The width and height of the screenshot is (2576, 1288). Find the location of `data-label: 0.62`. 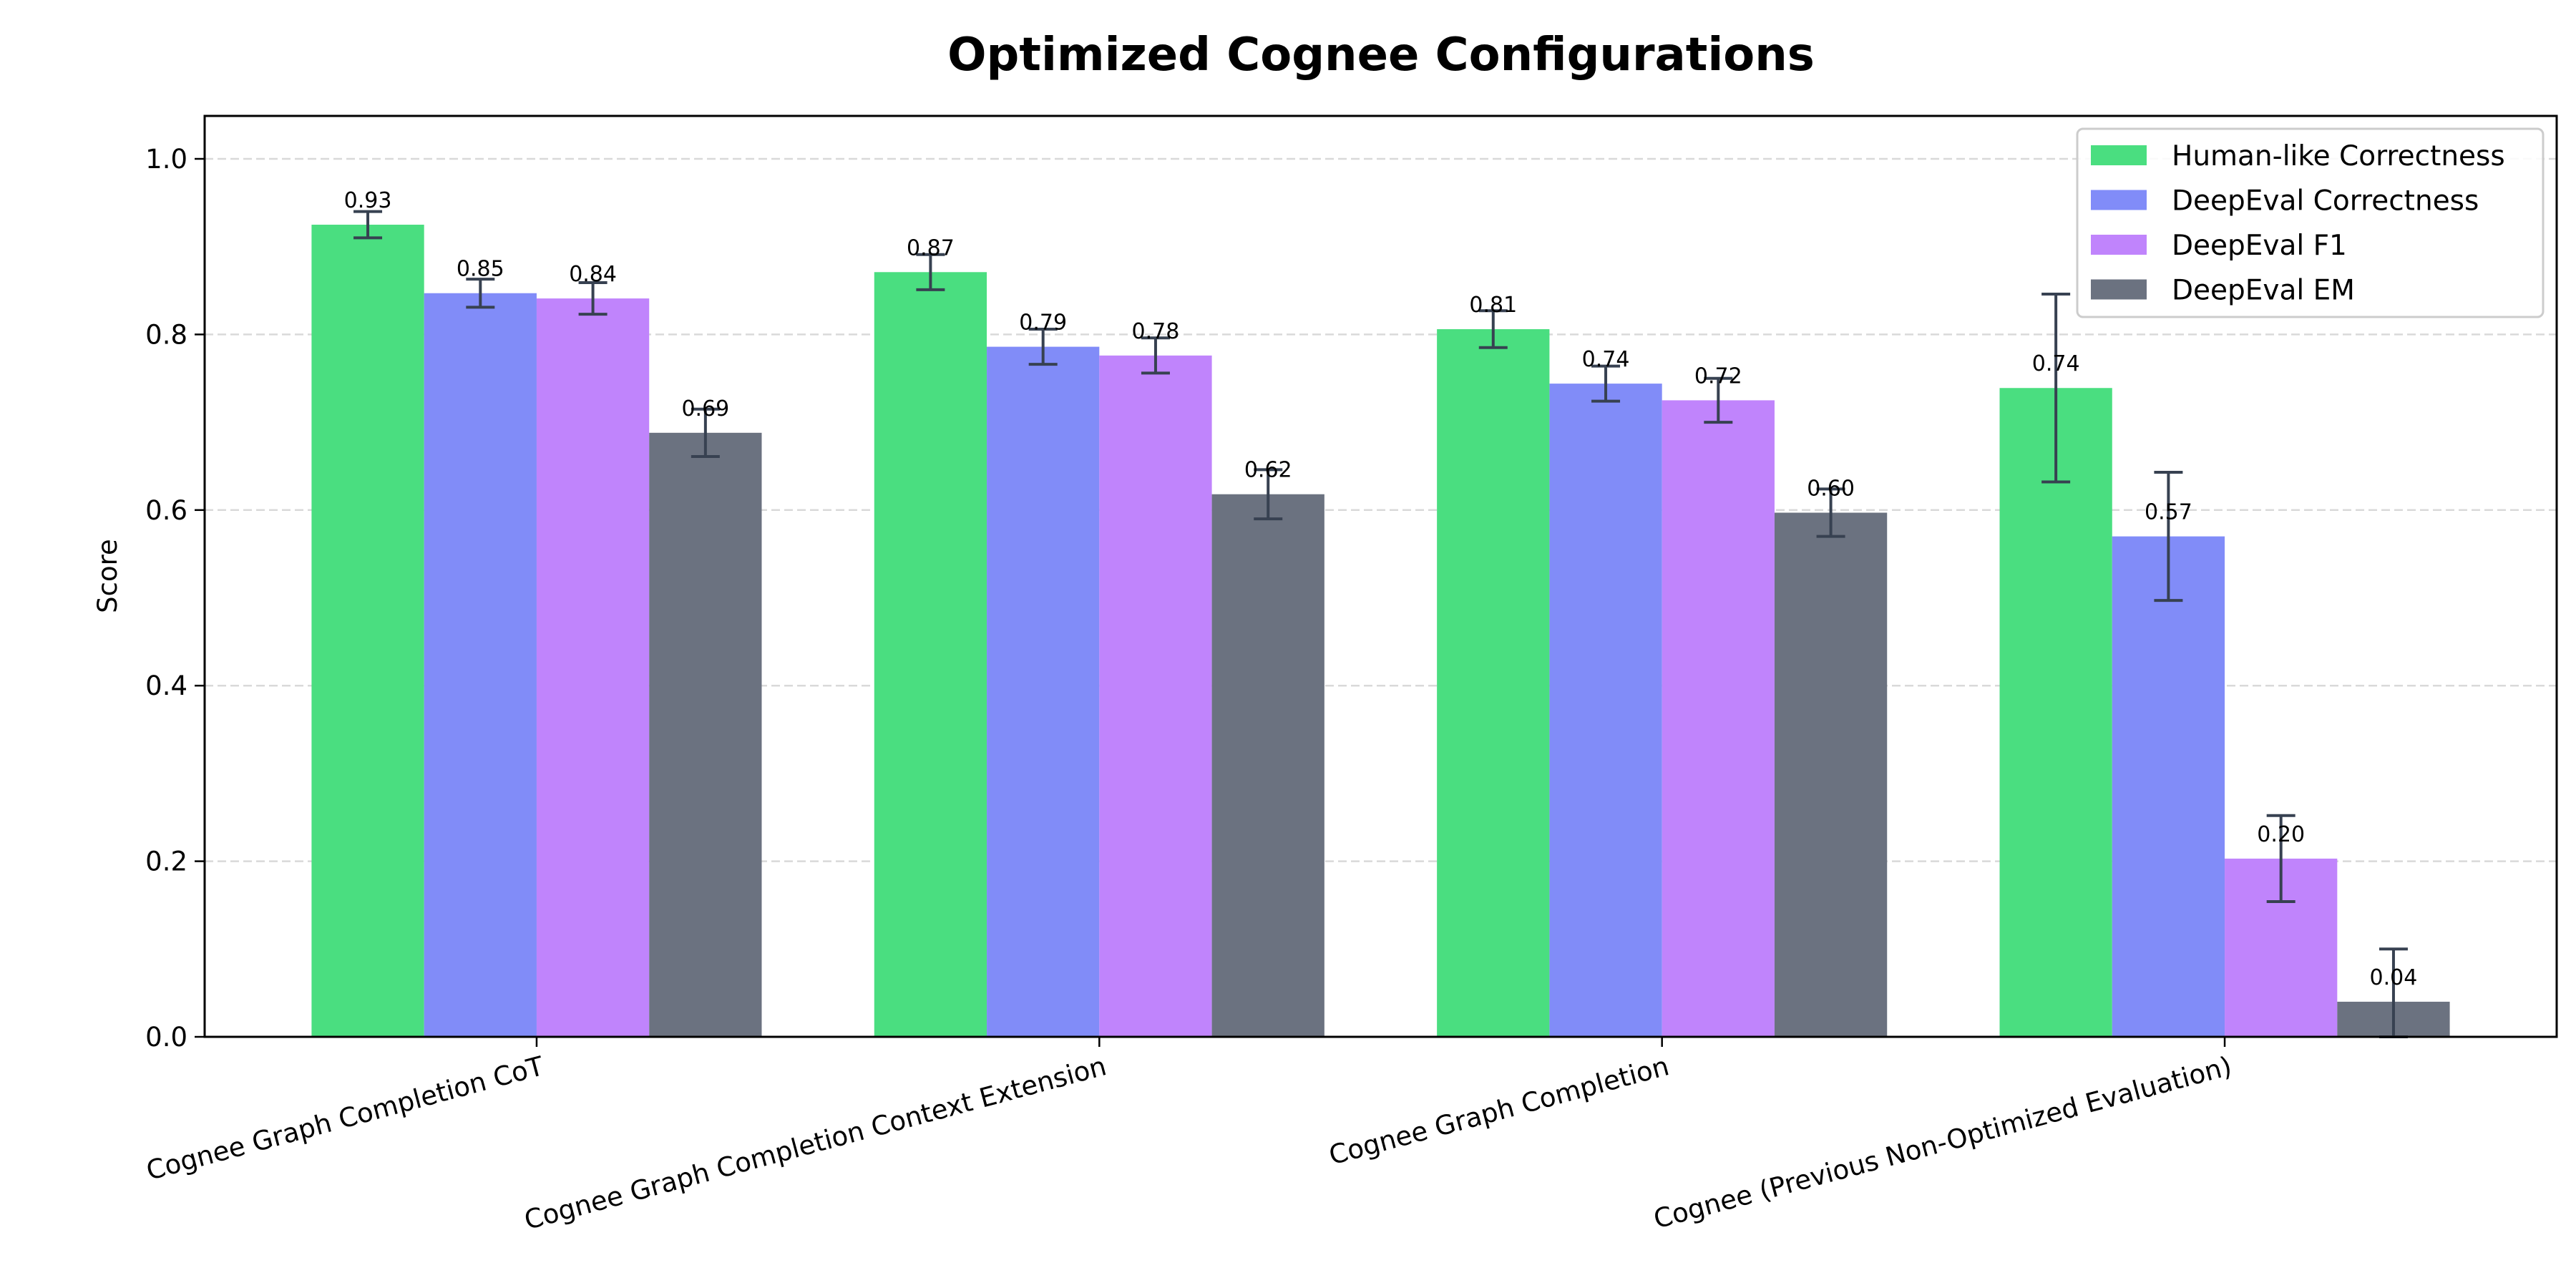

data-label: 0.62 is located at coordinates (1268, 470).